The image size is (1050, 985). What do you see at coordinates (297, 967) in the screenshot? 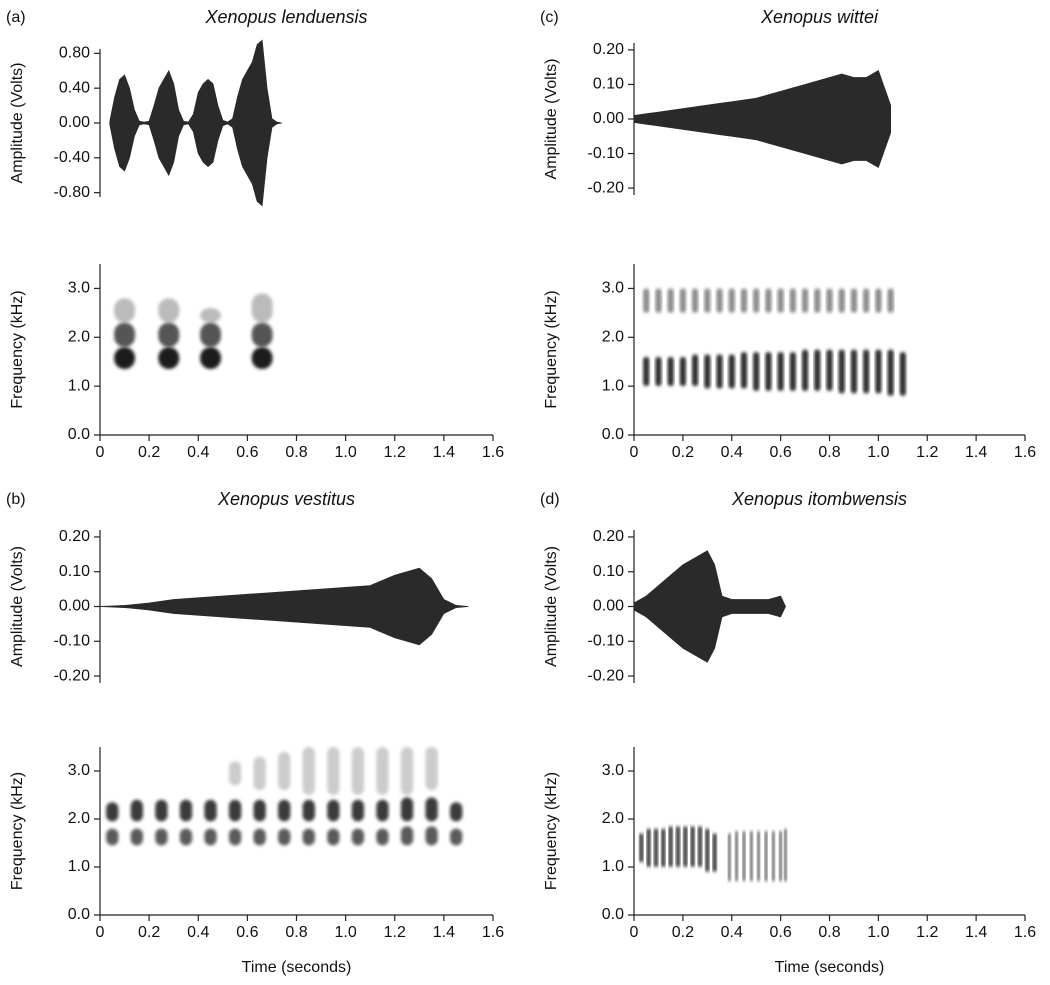
I see `x-axis-label: Time (seconds)` at bounding box center [297, 967].